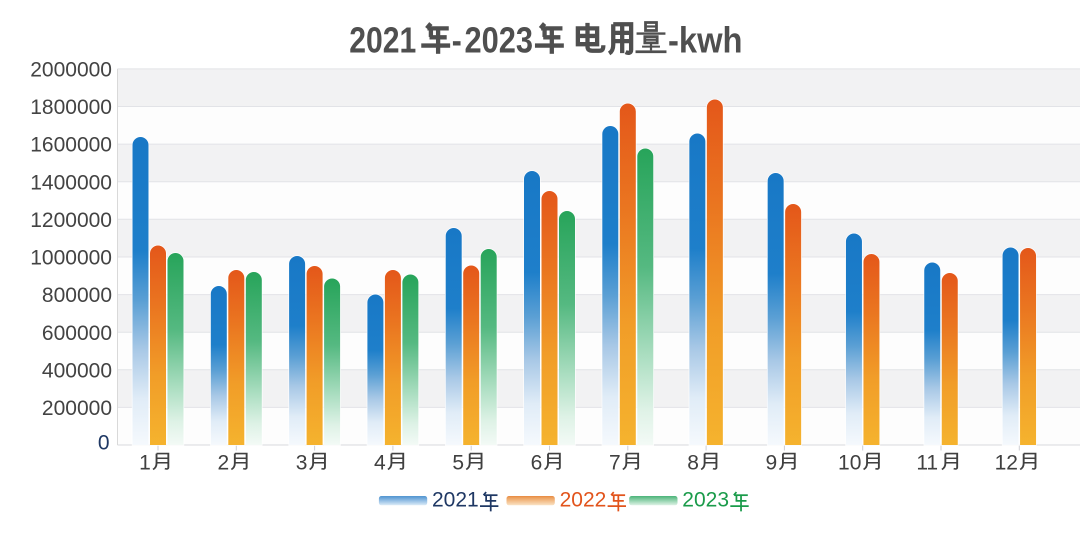  I want to click on svg-text: 9, so click(772, 462).